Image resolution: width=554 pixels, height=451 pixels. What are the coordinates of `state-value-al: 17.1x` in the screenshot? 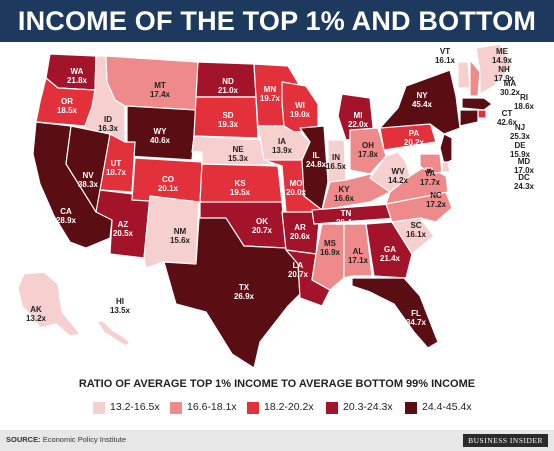 It's located at (358, 260).